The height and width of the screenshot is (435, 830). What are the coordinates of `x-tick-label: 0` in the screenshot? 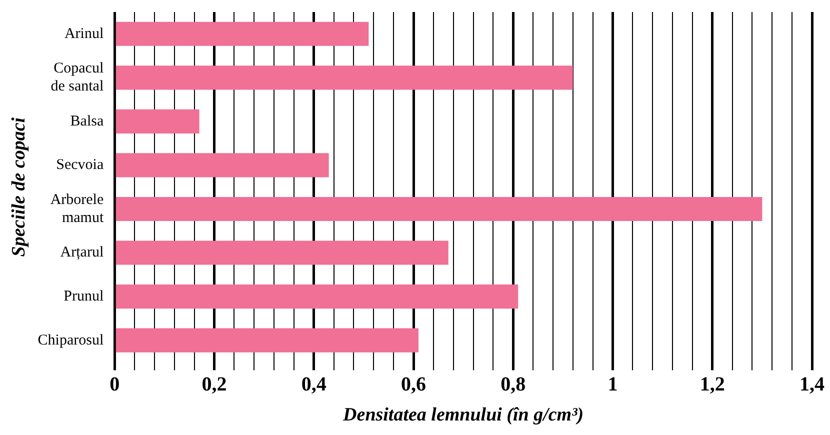 It's located at (115, 384).